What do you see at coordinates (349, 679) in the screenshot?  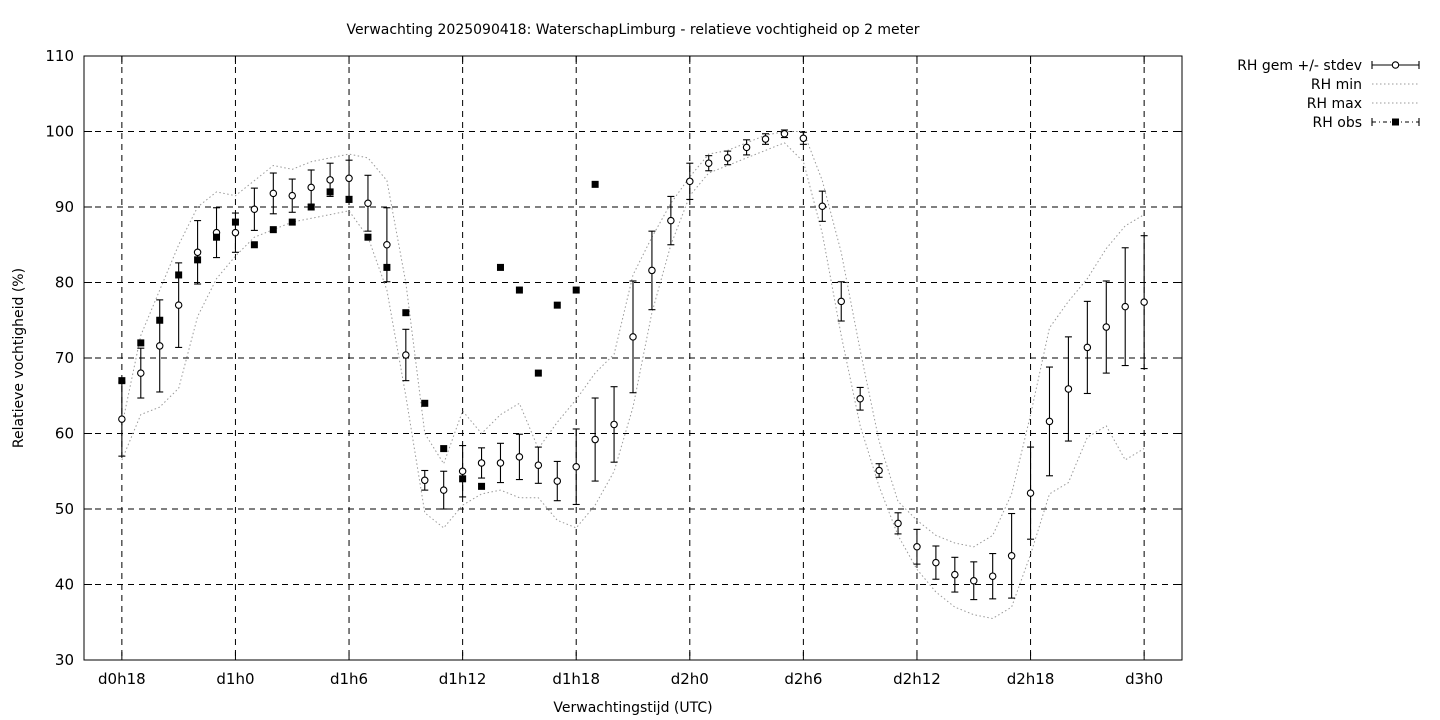 I see `x-tick-label: d1h6` at bounding box center [349, 679].